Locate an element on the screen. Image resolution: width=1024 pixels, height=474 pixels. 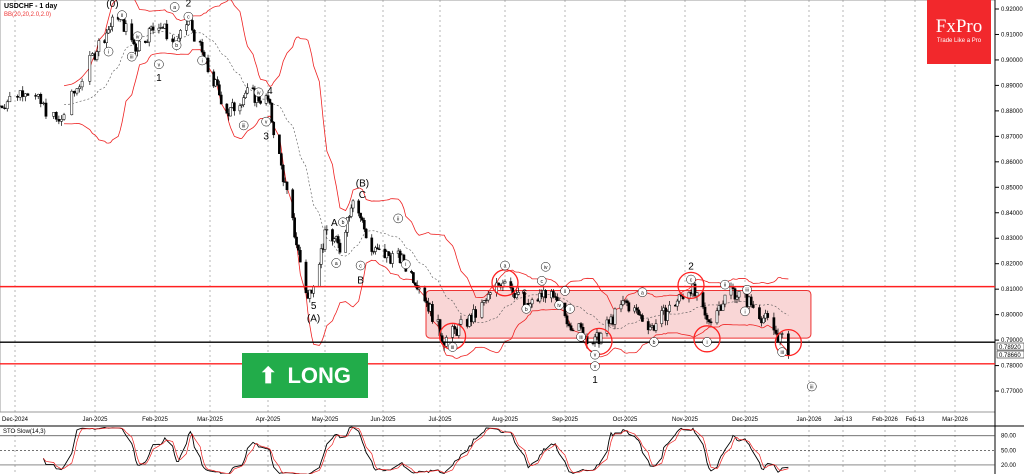
wave-label-group: 3 is located at coordinates (266, 137).